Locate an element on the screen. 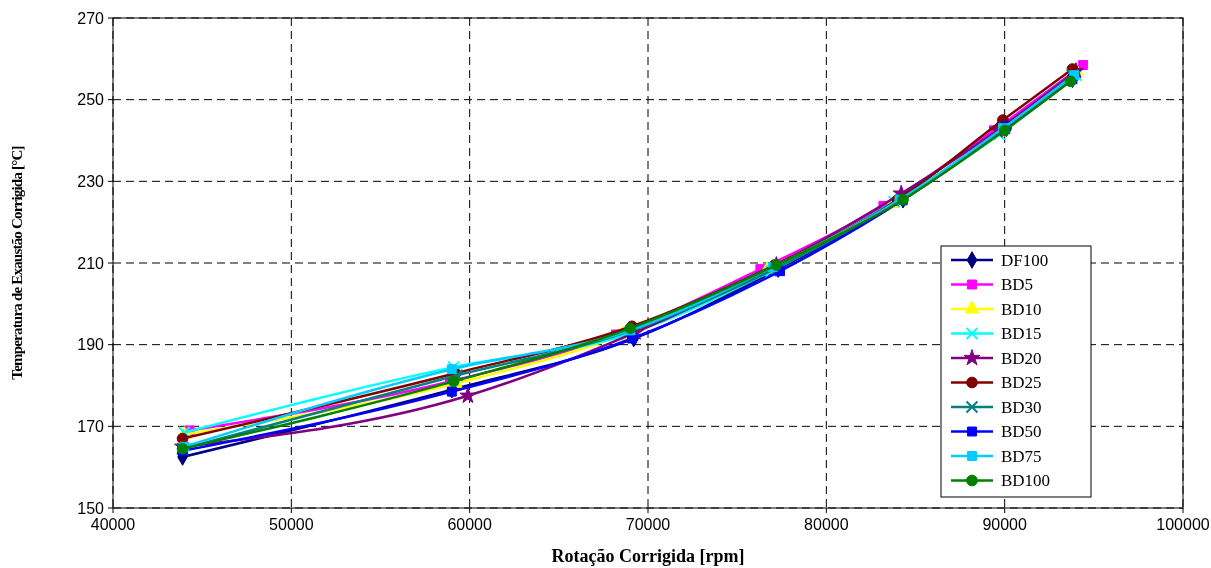 The height and width of the screenshot is (568, 1211). legend-label: BD100 is located at coordinates (1026, 481).